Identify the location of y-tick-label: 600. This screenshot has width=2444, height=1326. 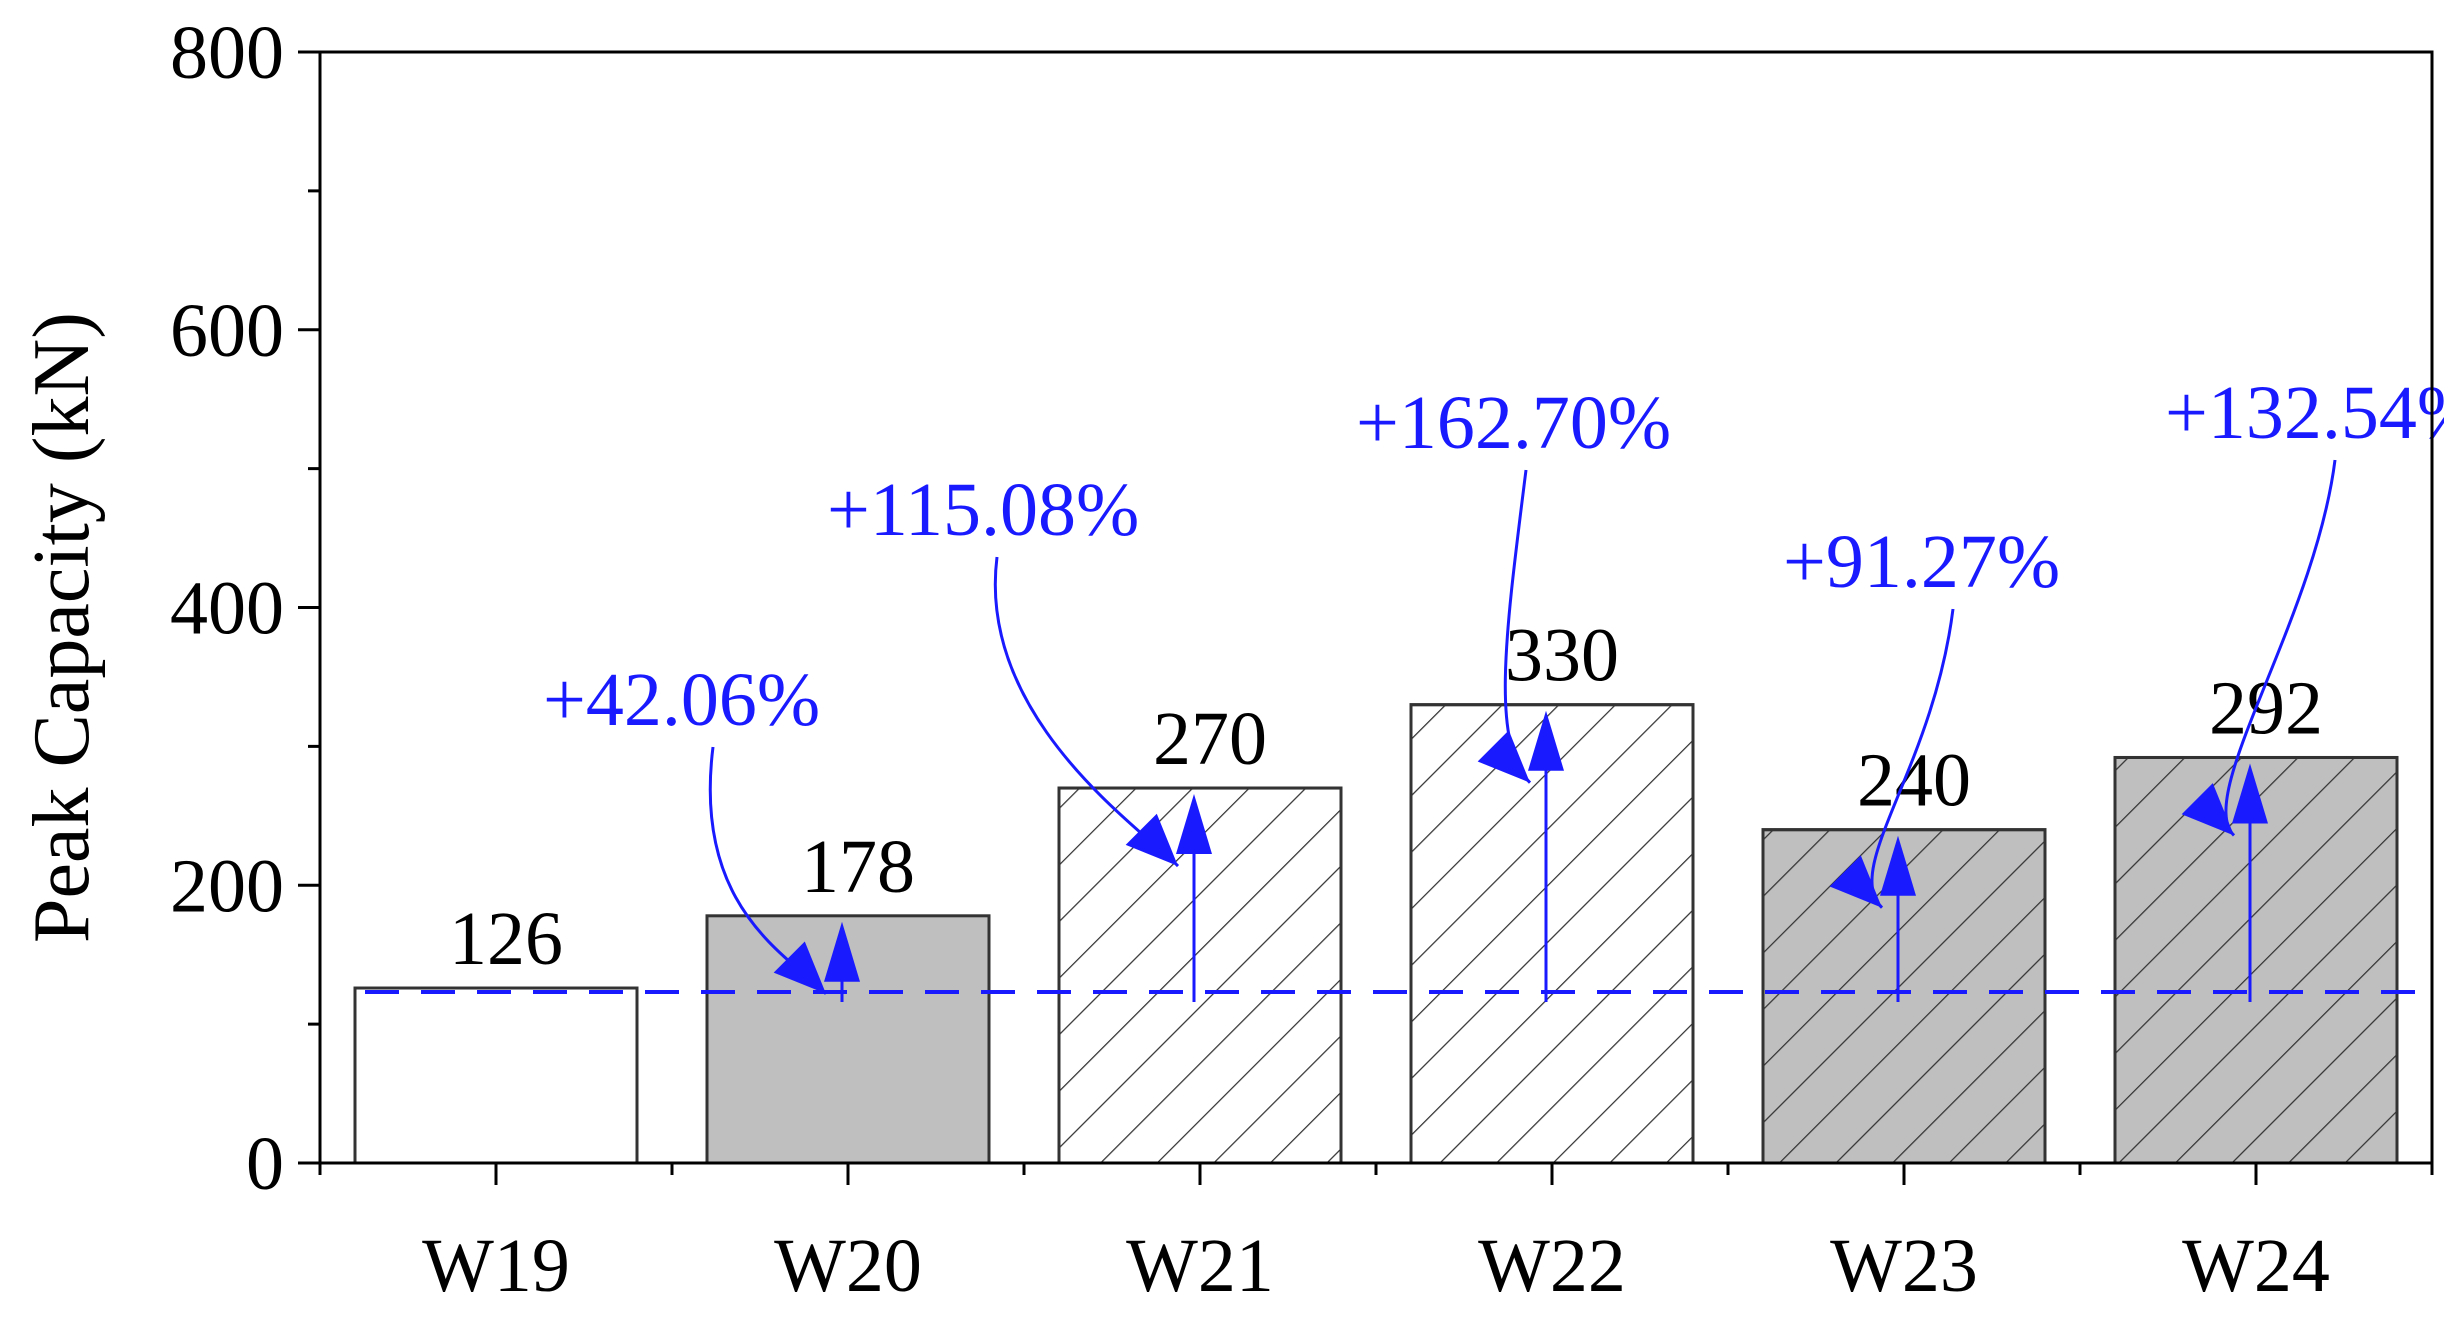
(227, 331).